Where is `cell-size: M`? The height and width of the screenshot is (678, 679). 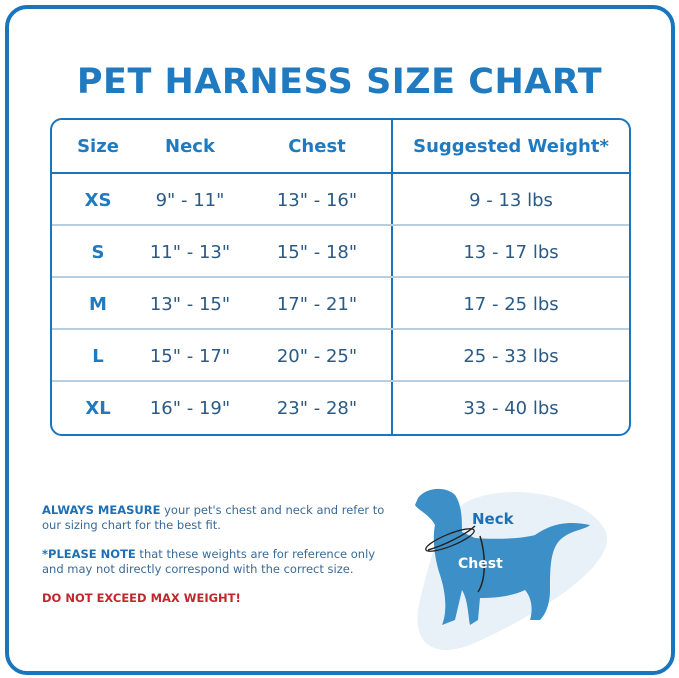 cell-size: M is located at coordinates (98, 304).